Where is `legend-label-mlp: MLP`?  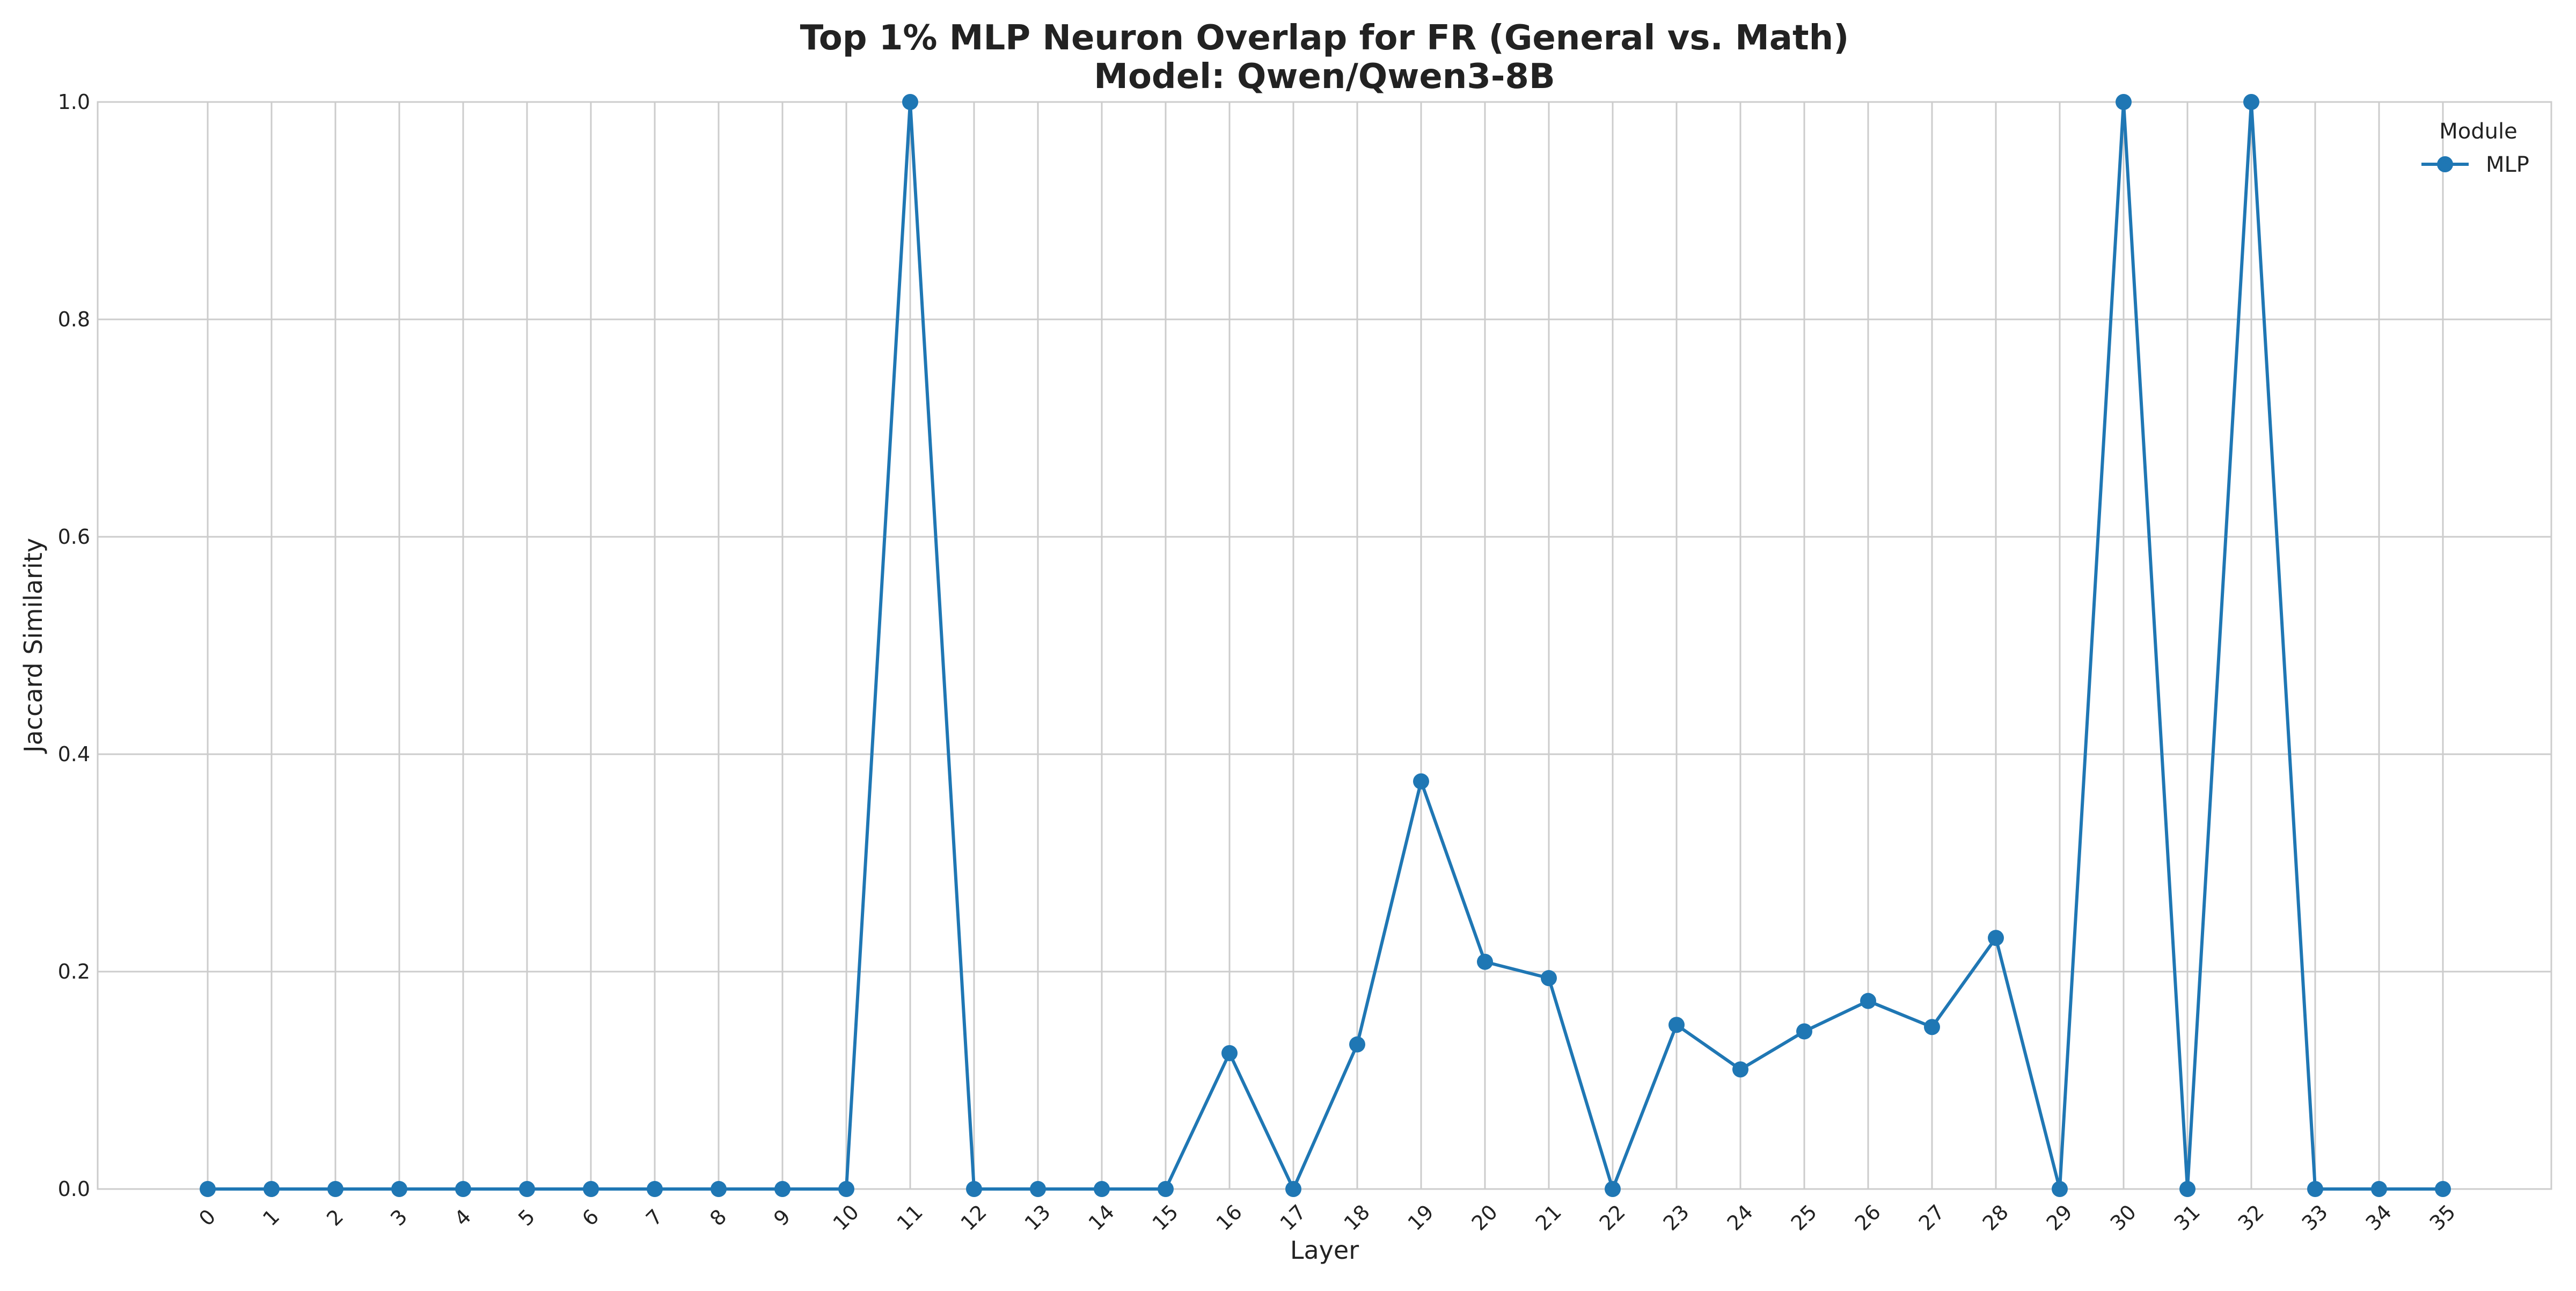 legend-label-mlp: MLP is located at coordinates (2507, 164).